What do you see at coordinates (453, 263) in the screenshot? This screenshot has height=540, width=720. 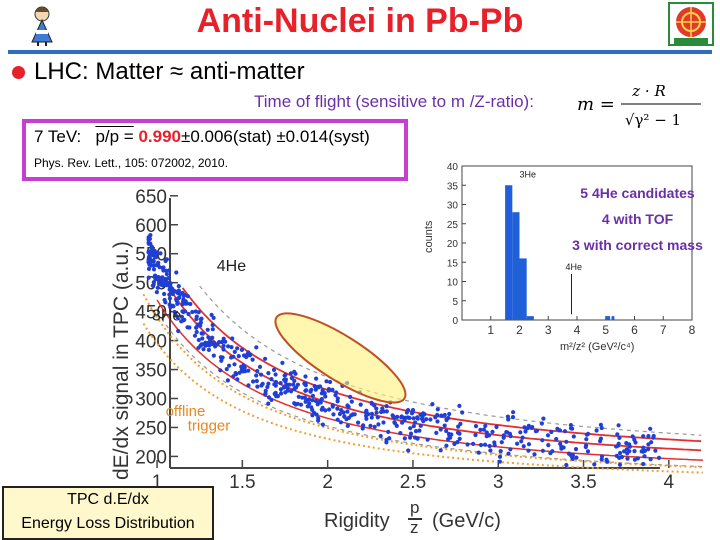 I see `hist-y-tick-label: 15` at bounding box center [453, 263].